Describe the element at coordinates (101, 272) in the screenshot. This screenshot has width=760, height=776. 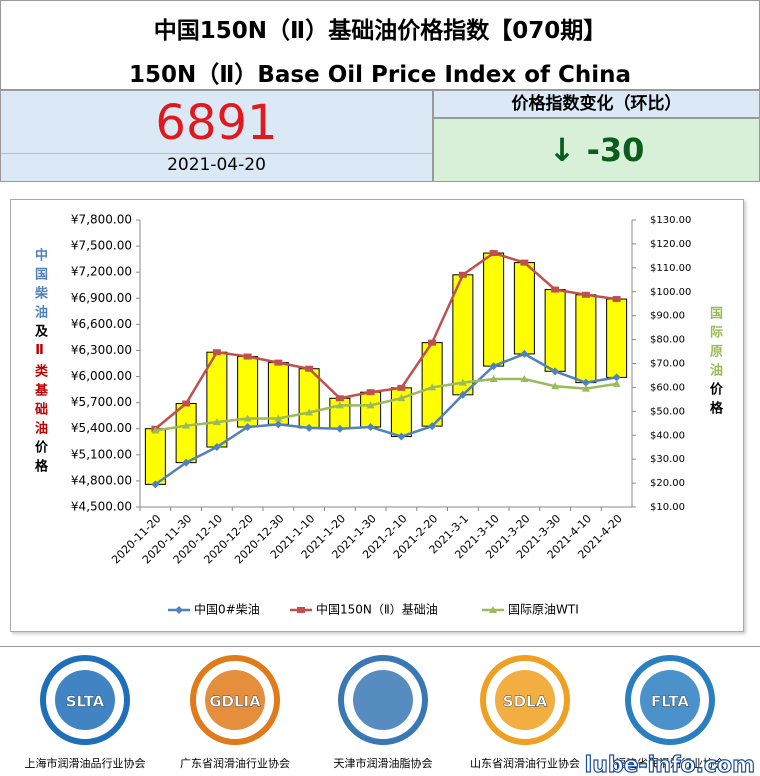
I see `y-tick-label: ¥7,200.00` at that location.